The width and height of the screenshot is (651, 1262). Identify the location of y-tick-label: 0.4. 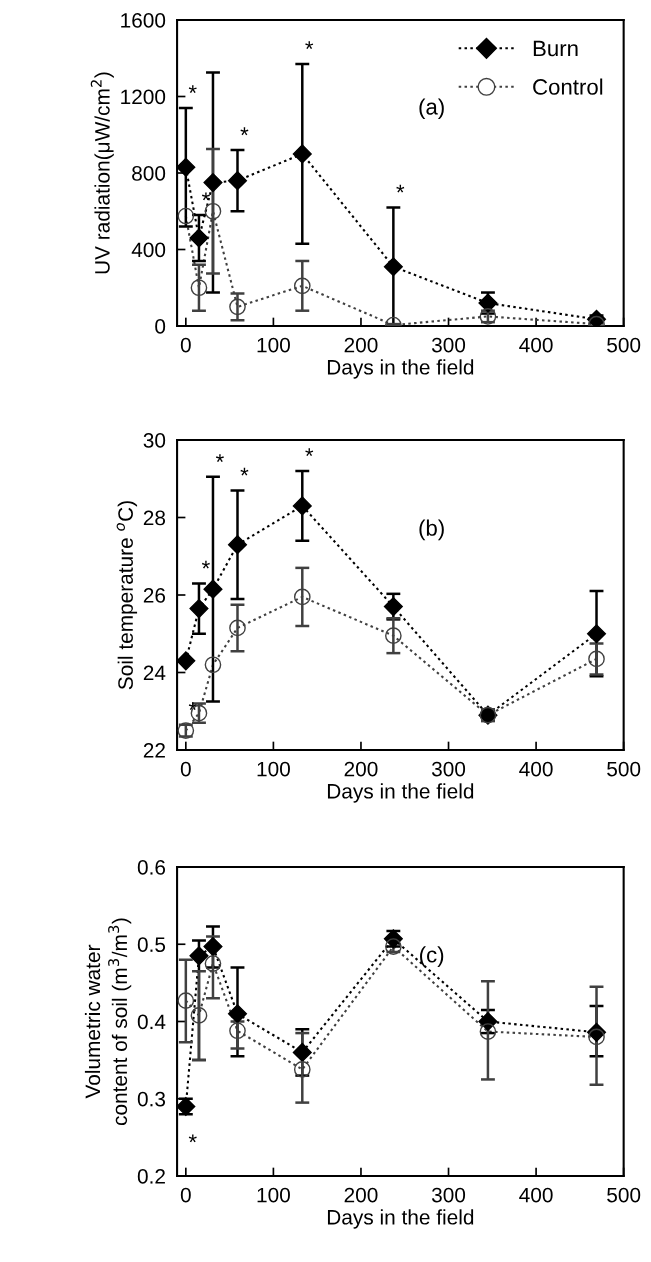
(151, 1022).